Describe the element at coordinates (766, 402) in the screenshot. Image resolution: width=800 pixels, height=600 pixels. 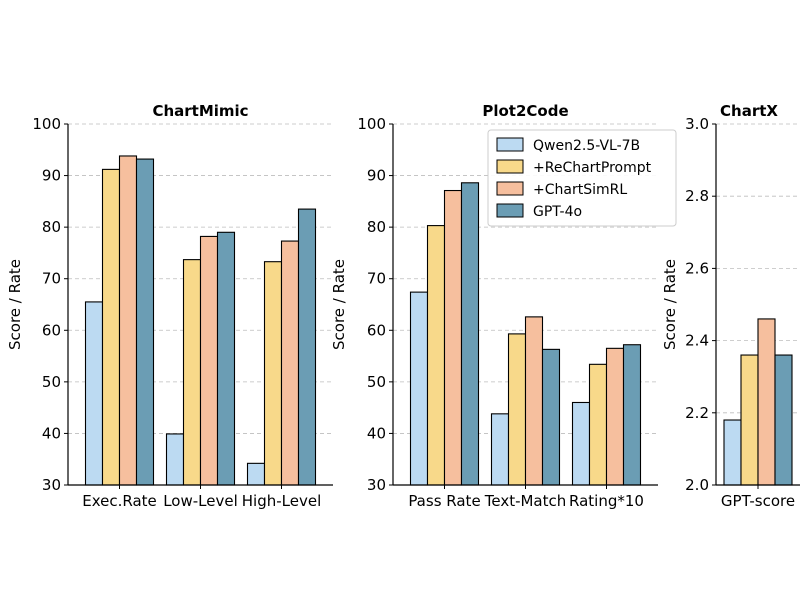
I see `bar-chartsimrl-gpt-score` at that location.